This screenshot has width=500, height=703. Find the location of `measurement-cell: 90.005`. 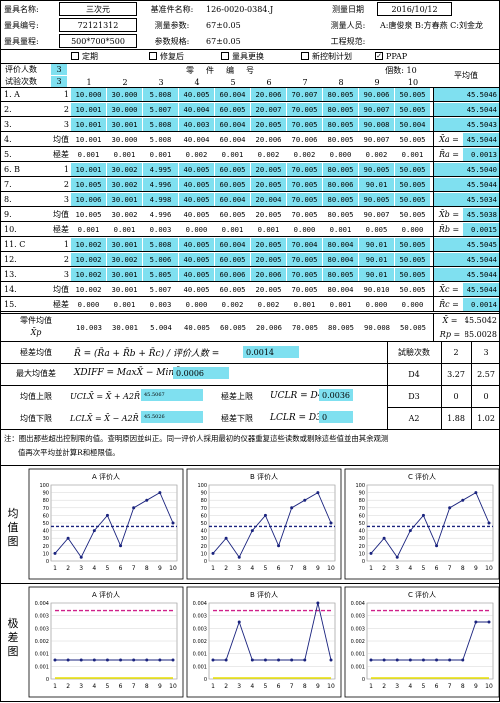

measurement-cell: 90.005 is located at coordinates (376, 199).